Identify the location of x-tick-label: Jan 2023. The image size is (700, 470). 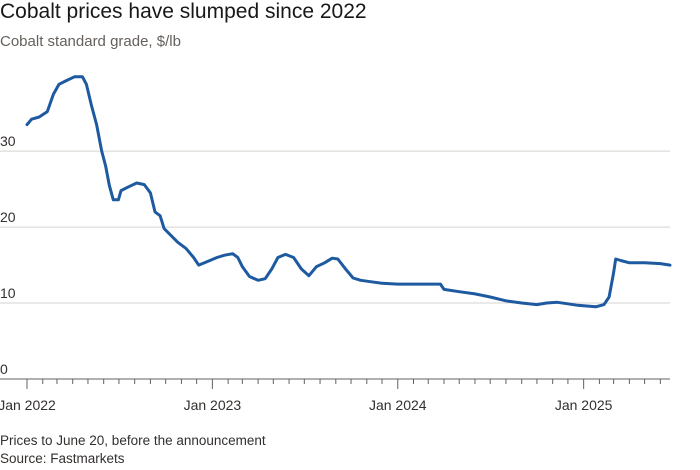
(213, 405).